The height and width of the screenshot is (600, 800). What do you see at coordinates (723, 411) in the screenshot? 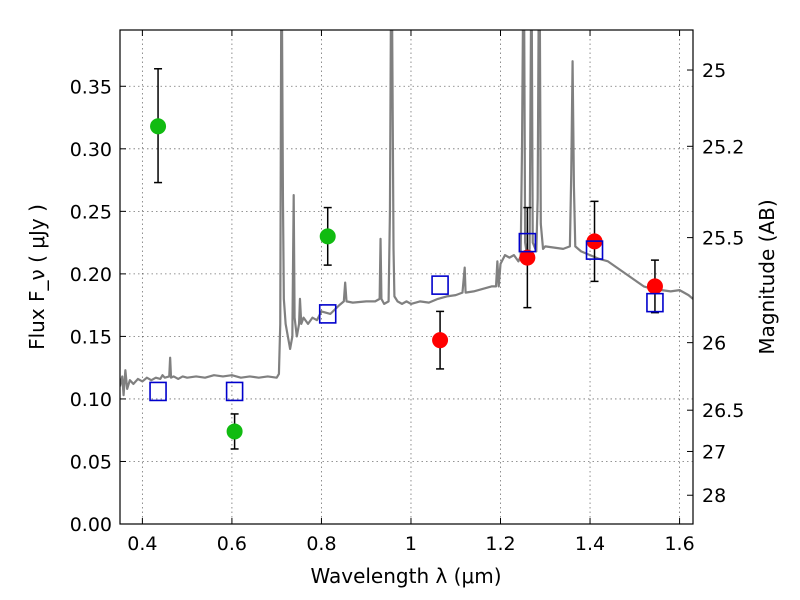
I see `y-right-tick-label: 26.5` at bounding box center [723, 411].